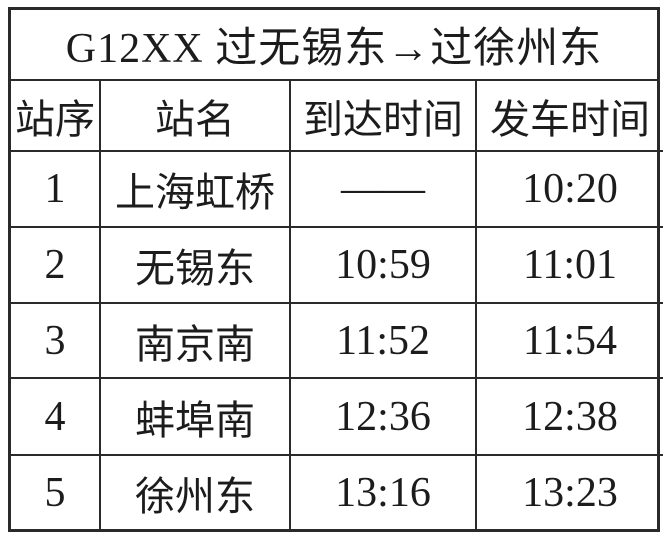 The width and height of the screenshot is (668, 539). What do you see at coordinates (196, 116) in the screenshot?
I see `header-cell-station: 站名` at bounding box center [196, 116].